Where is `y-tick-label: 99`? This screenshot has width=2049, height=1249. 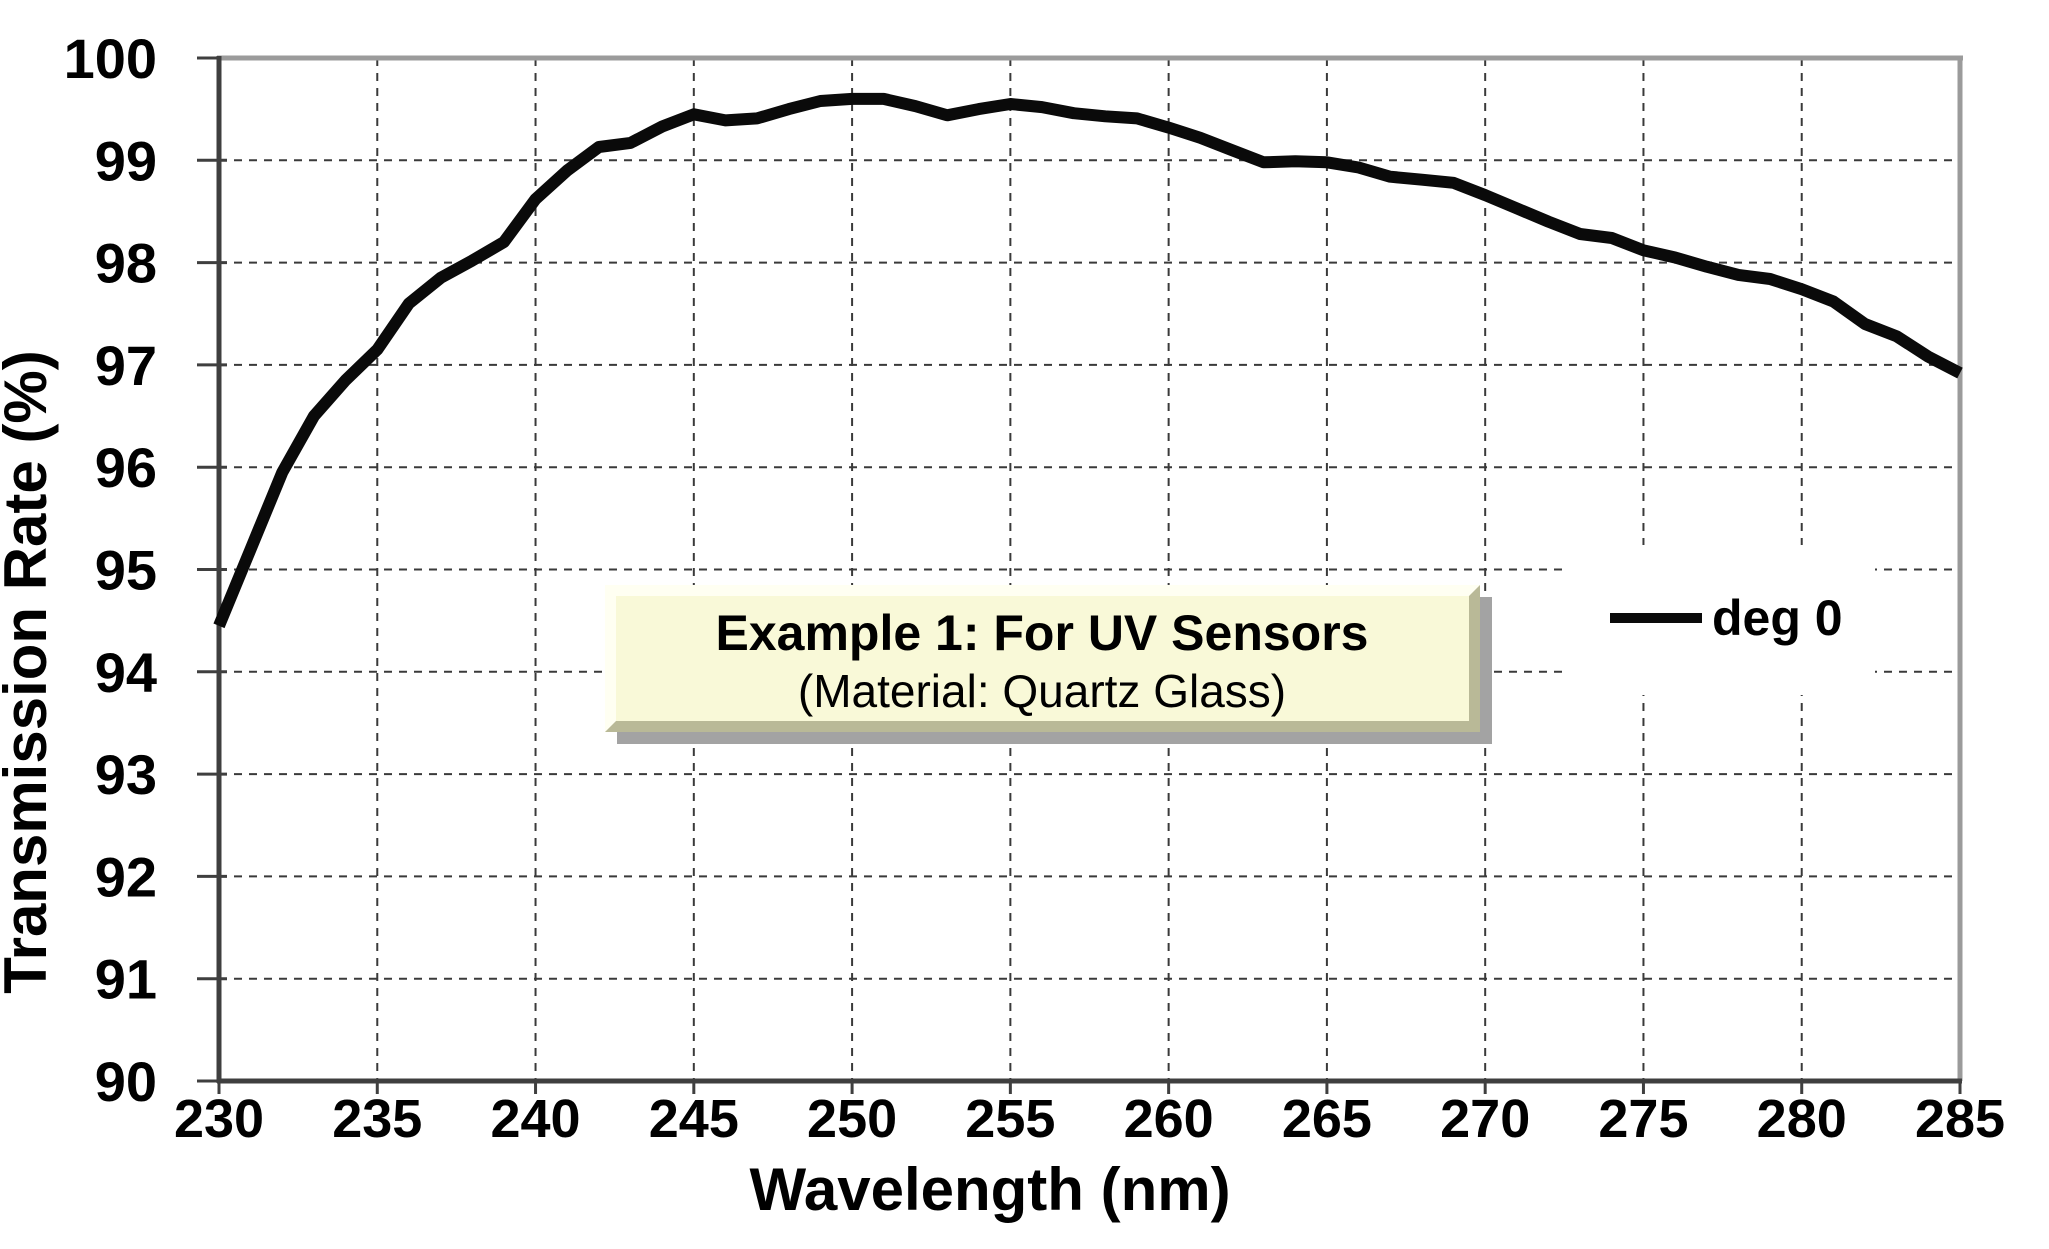 y-tick-label: 99 is located at coordinates (126, 160).